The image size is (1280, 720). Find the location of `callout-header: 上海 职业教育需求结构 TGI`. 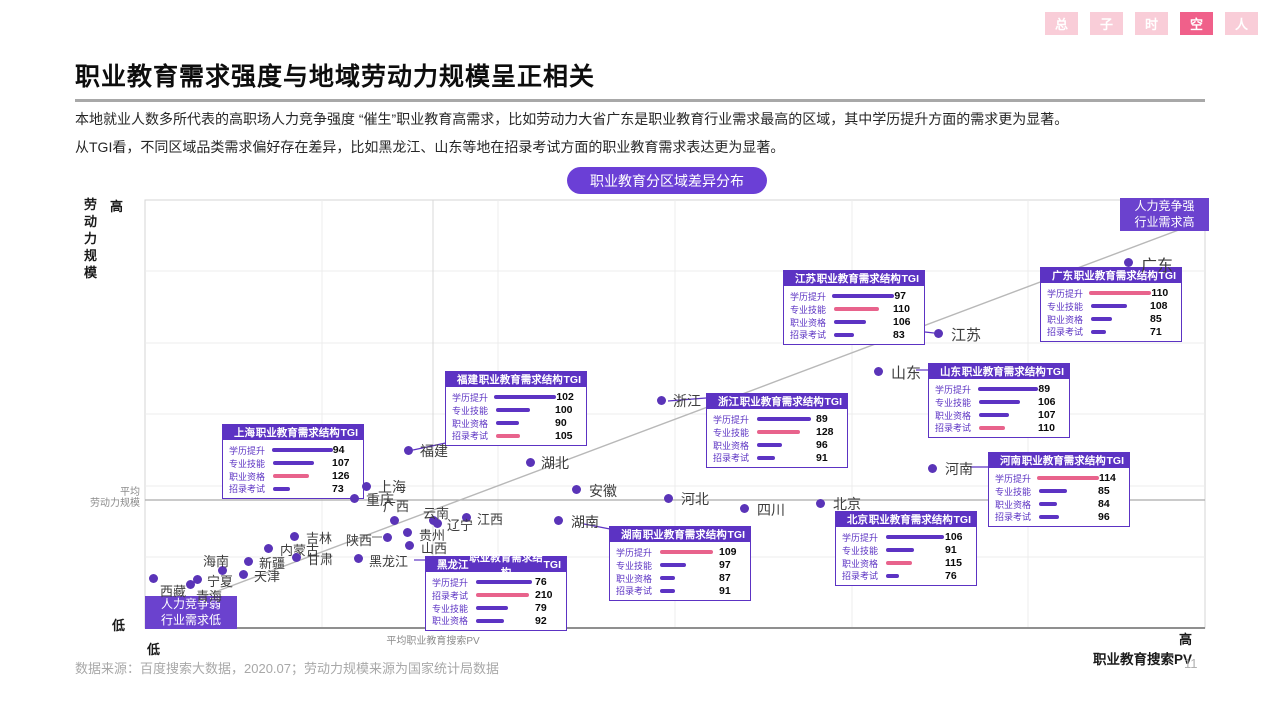

callout-header: 上海 职业教育需求结构 TGI is located at coordinates (293, 432).